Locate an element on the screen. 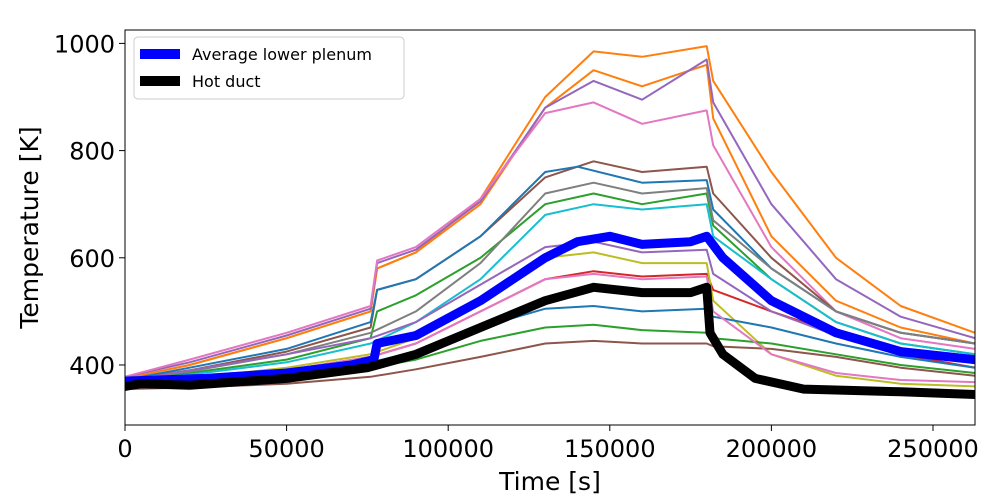 The width and height of the screenshot is (1000, 500). y-tick-label: 800 is located at coordinates (92, 152).